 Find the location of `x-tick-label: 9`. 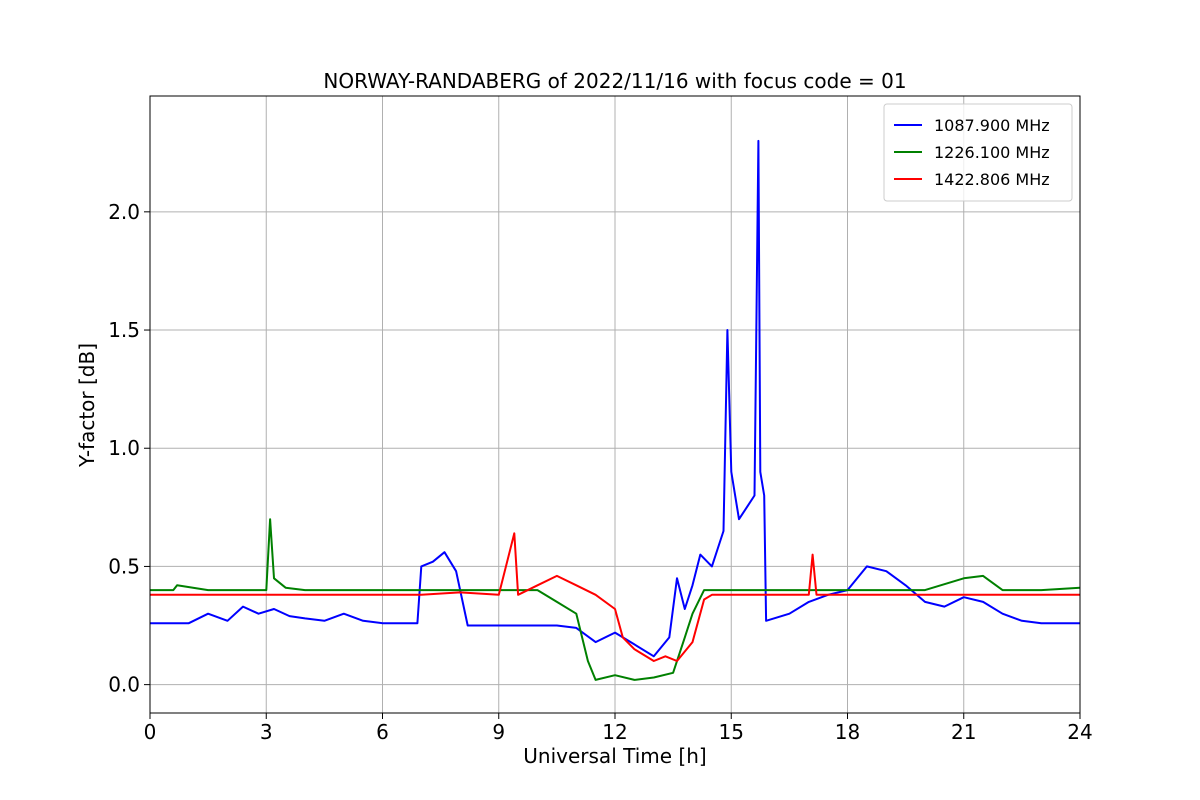

x-tick-label: 9 is located at coordinates (498, 732).